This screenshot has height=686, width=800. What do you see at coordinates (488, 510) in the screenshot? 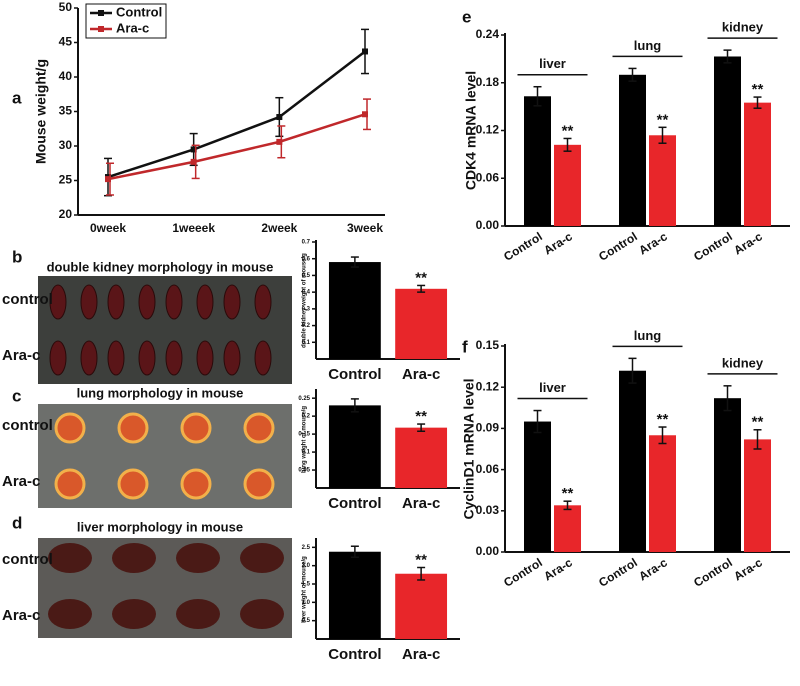
I see `y-tick-label: 0.03` at bounding box center [488, 510].